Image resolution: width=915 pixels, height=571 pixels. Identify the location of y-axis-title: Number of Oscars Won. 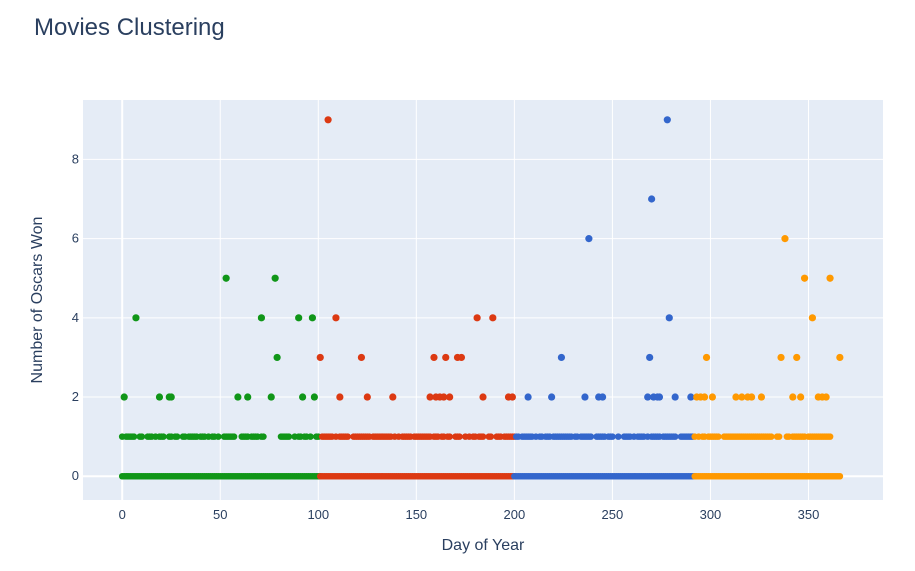
(37, 300).